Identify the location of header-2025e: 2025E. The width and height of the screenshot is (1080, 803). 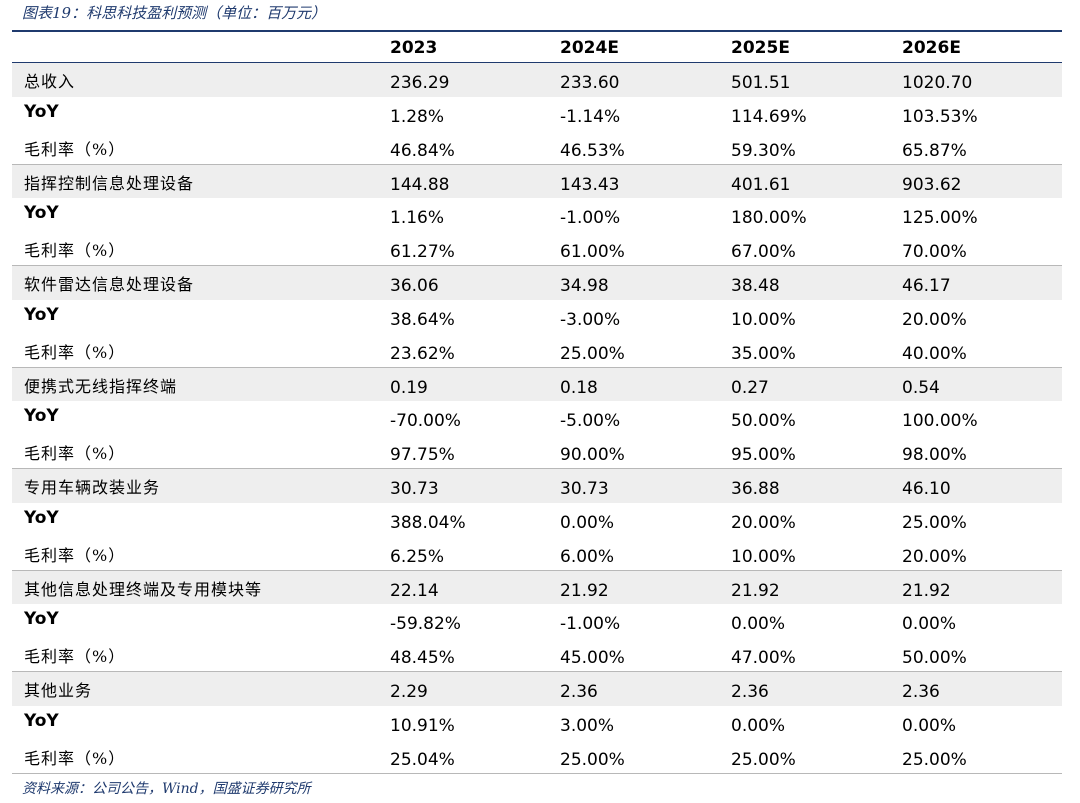
(760, 48).